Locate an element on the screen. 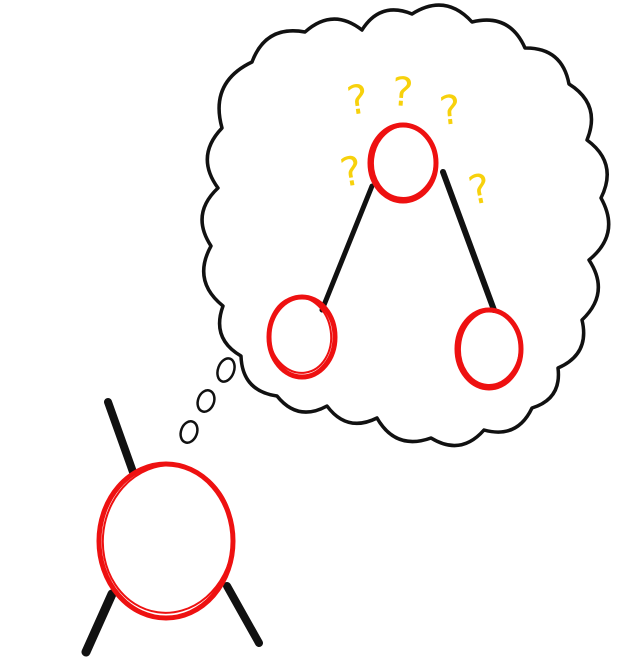 The image size is (644, 666). question-mark-4: ? is located at coordinates (450, 111).